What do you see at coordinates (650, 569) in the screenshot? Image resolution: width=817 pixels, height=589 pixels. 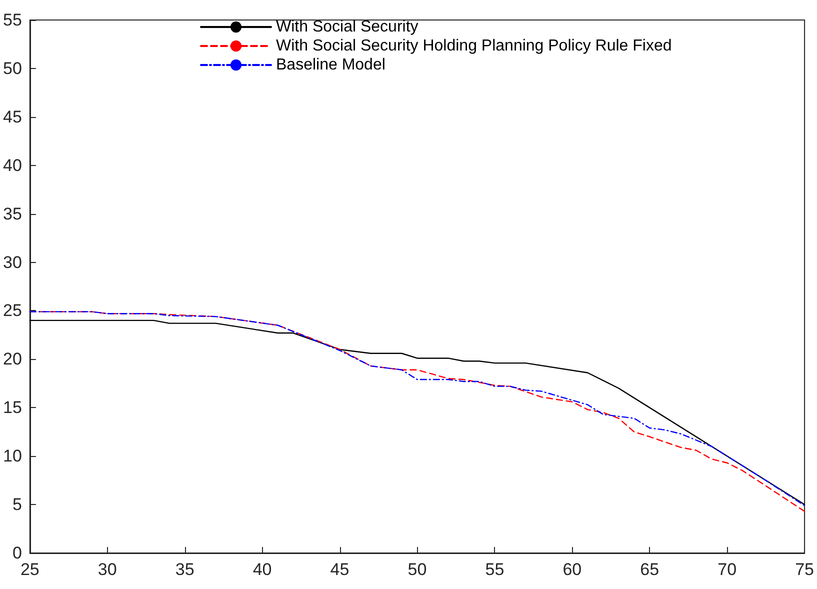 I see `x-tick-label: 65` at bounding box center [650, 569].